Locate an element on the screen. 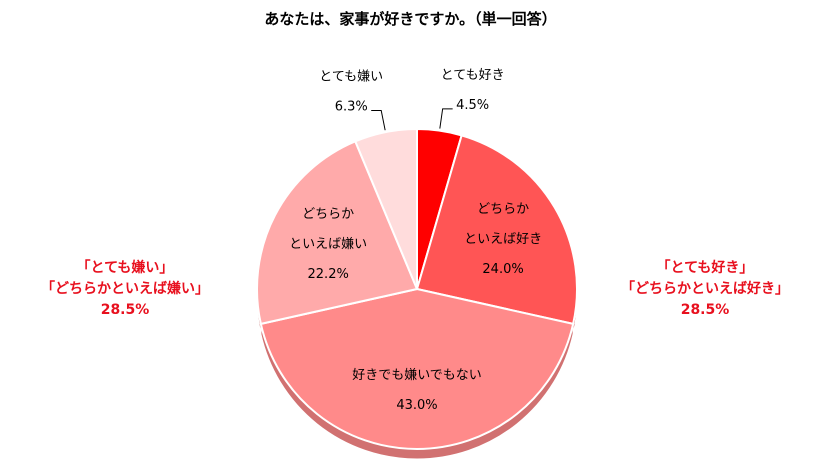 Image resolution: width=821 pixels, height=460 pixels. like-group-line1: 「とても好き」 is located at coordinates (705, 268).